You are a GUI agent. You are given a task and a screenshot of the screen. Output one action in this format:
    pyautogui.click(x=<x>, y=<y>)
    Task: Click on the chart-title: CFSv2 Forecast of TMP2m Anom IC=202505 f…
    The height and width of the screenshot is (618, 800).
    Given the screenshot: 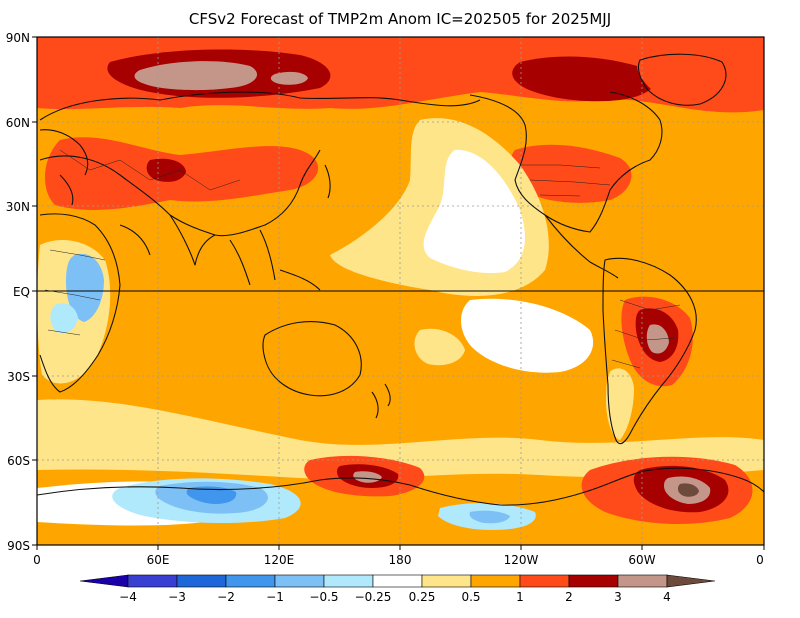 What is the action you would take?
    pyautogui.click(x=400, y=19)
    